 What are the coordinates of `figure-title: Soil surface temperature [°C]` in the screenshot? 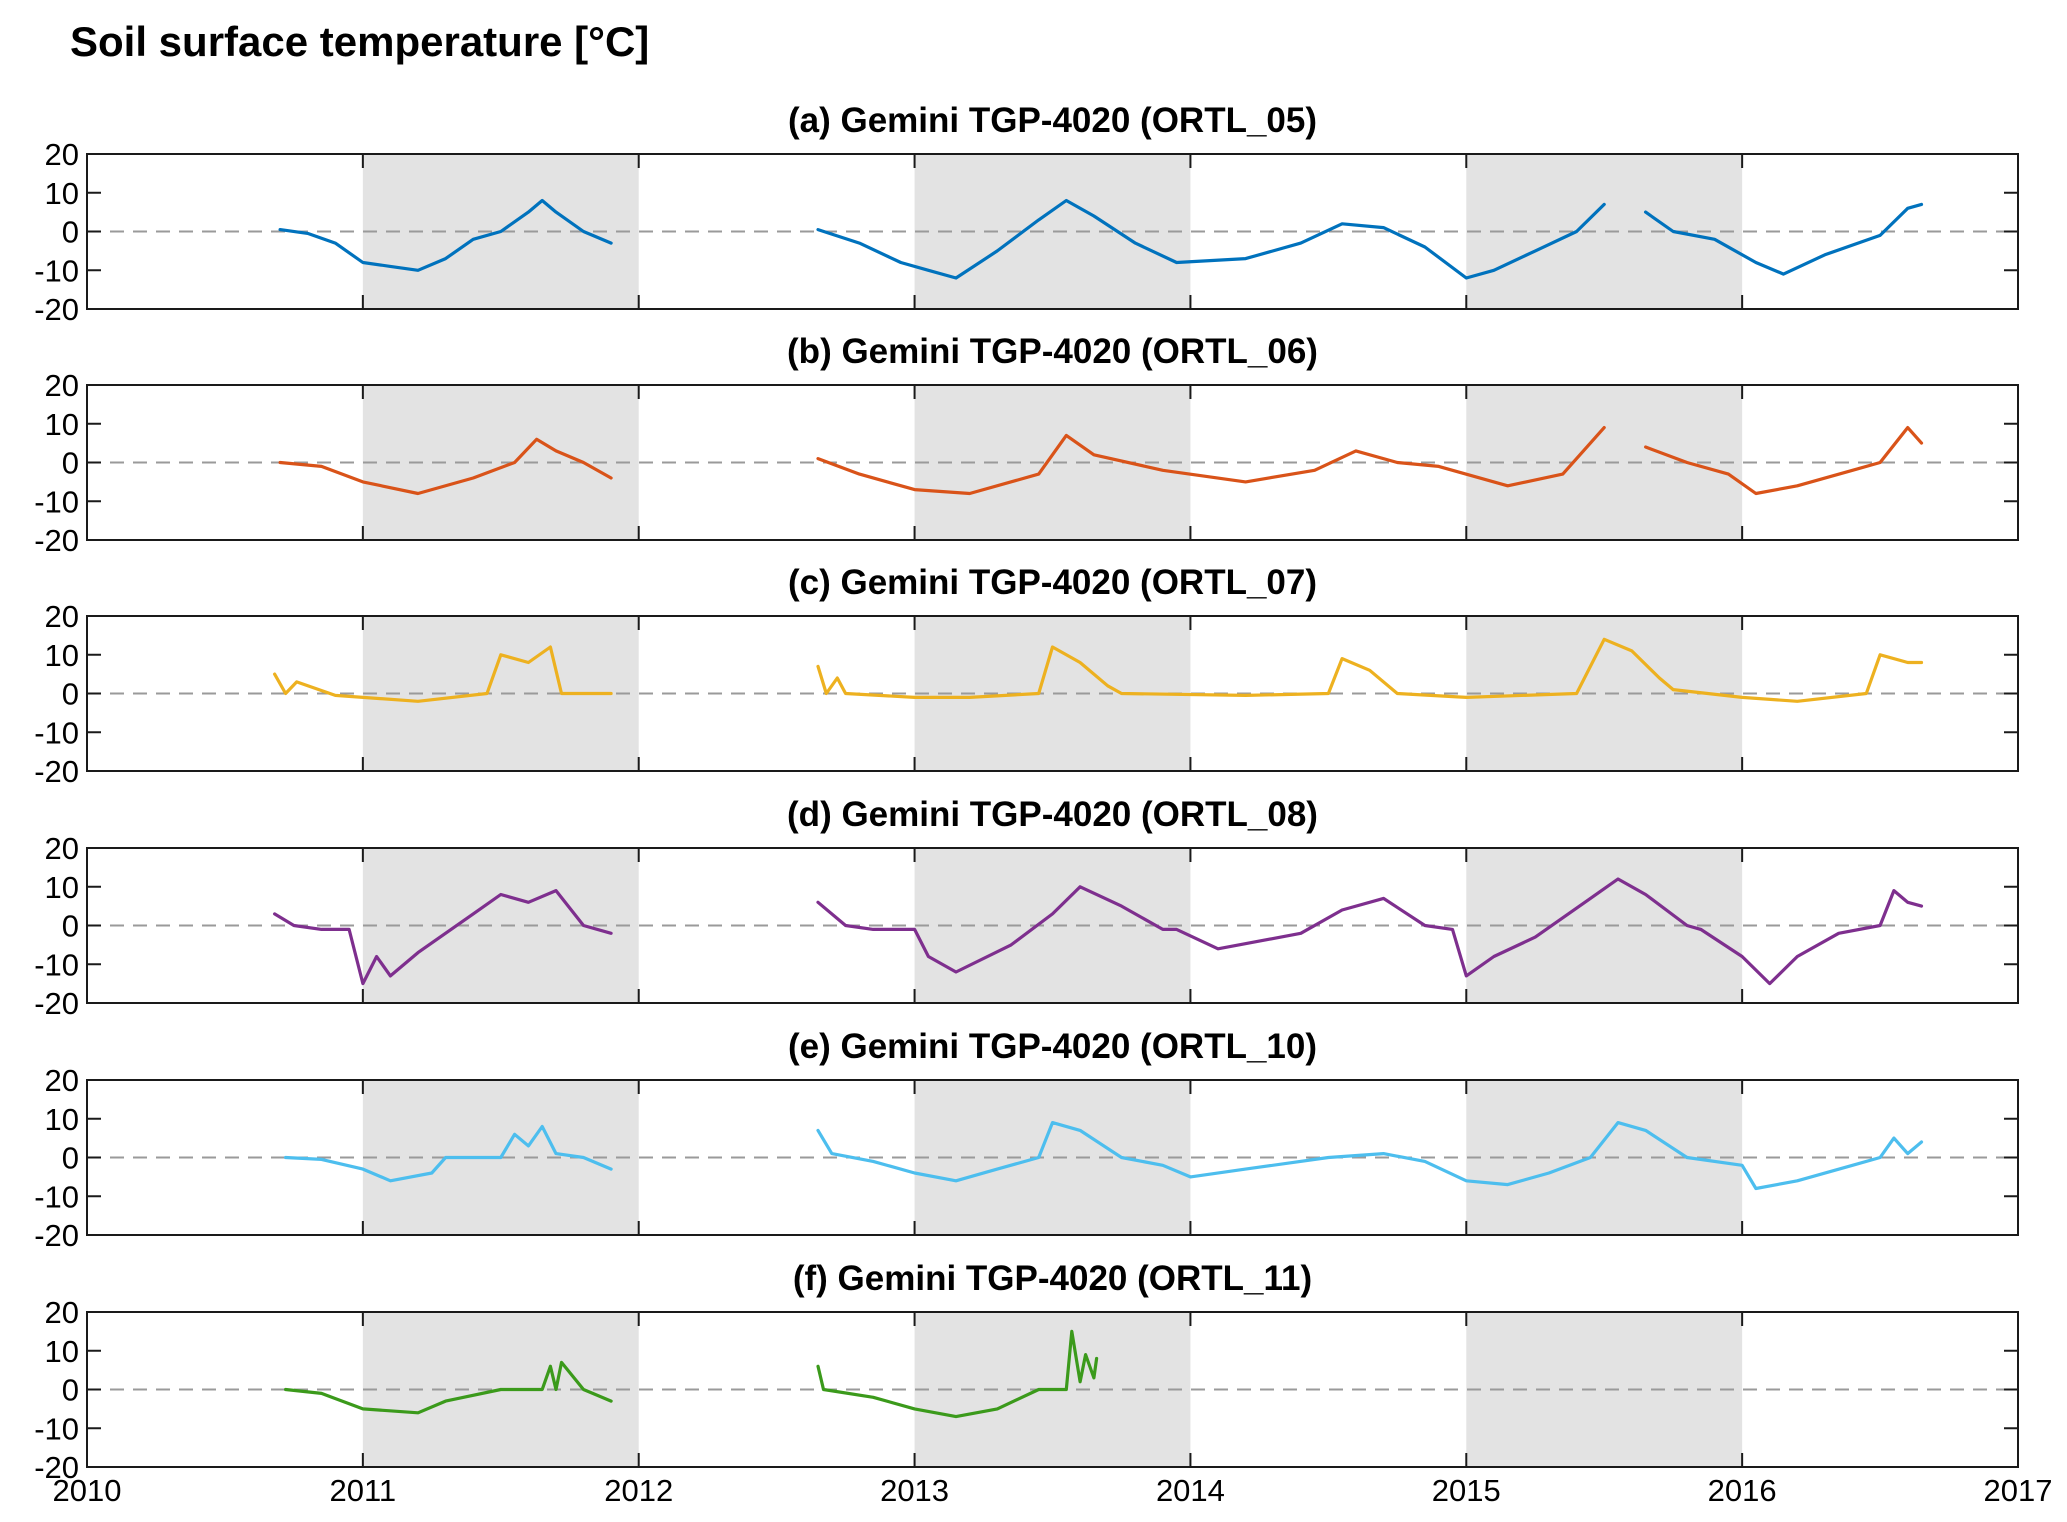 It's located at (359, 41).